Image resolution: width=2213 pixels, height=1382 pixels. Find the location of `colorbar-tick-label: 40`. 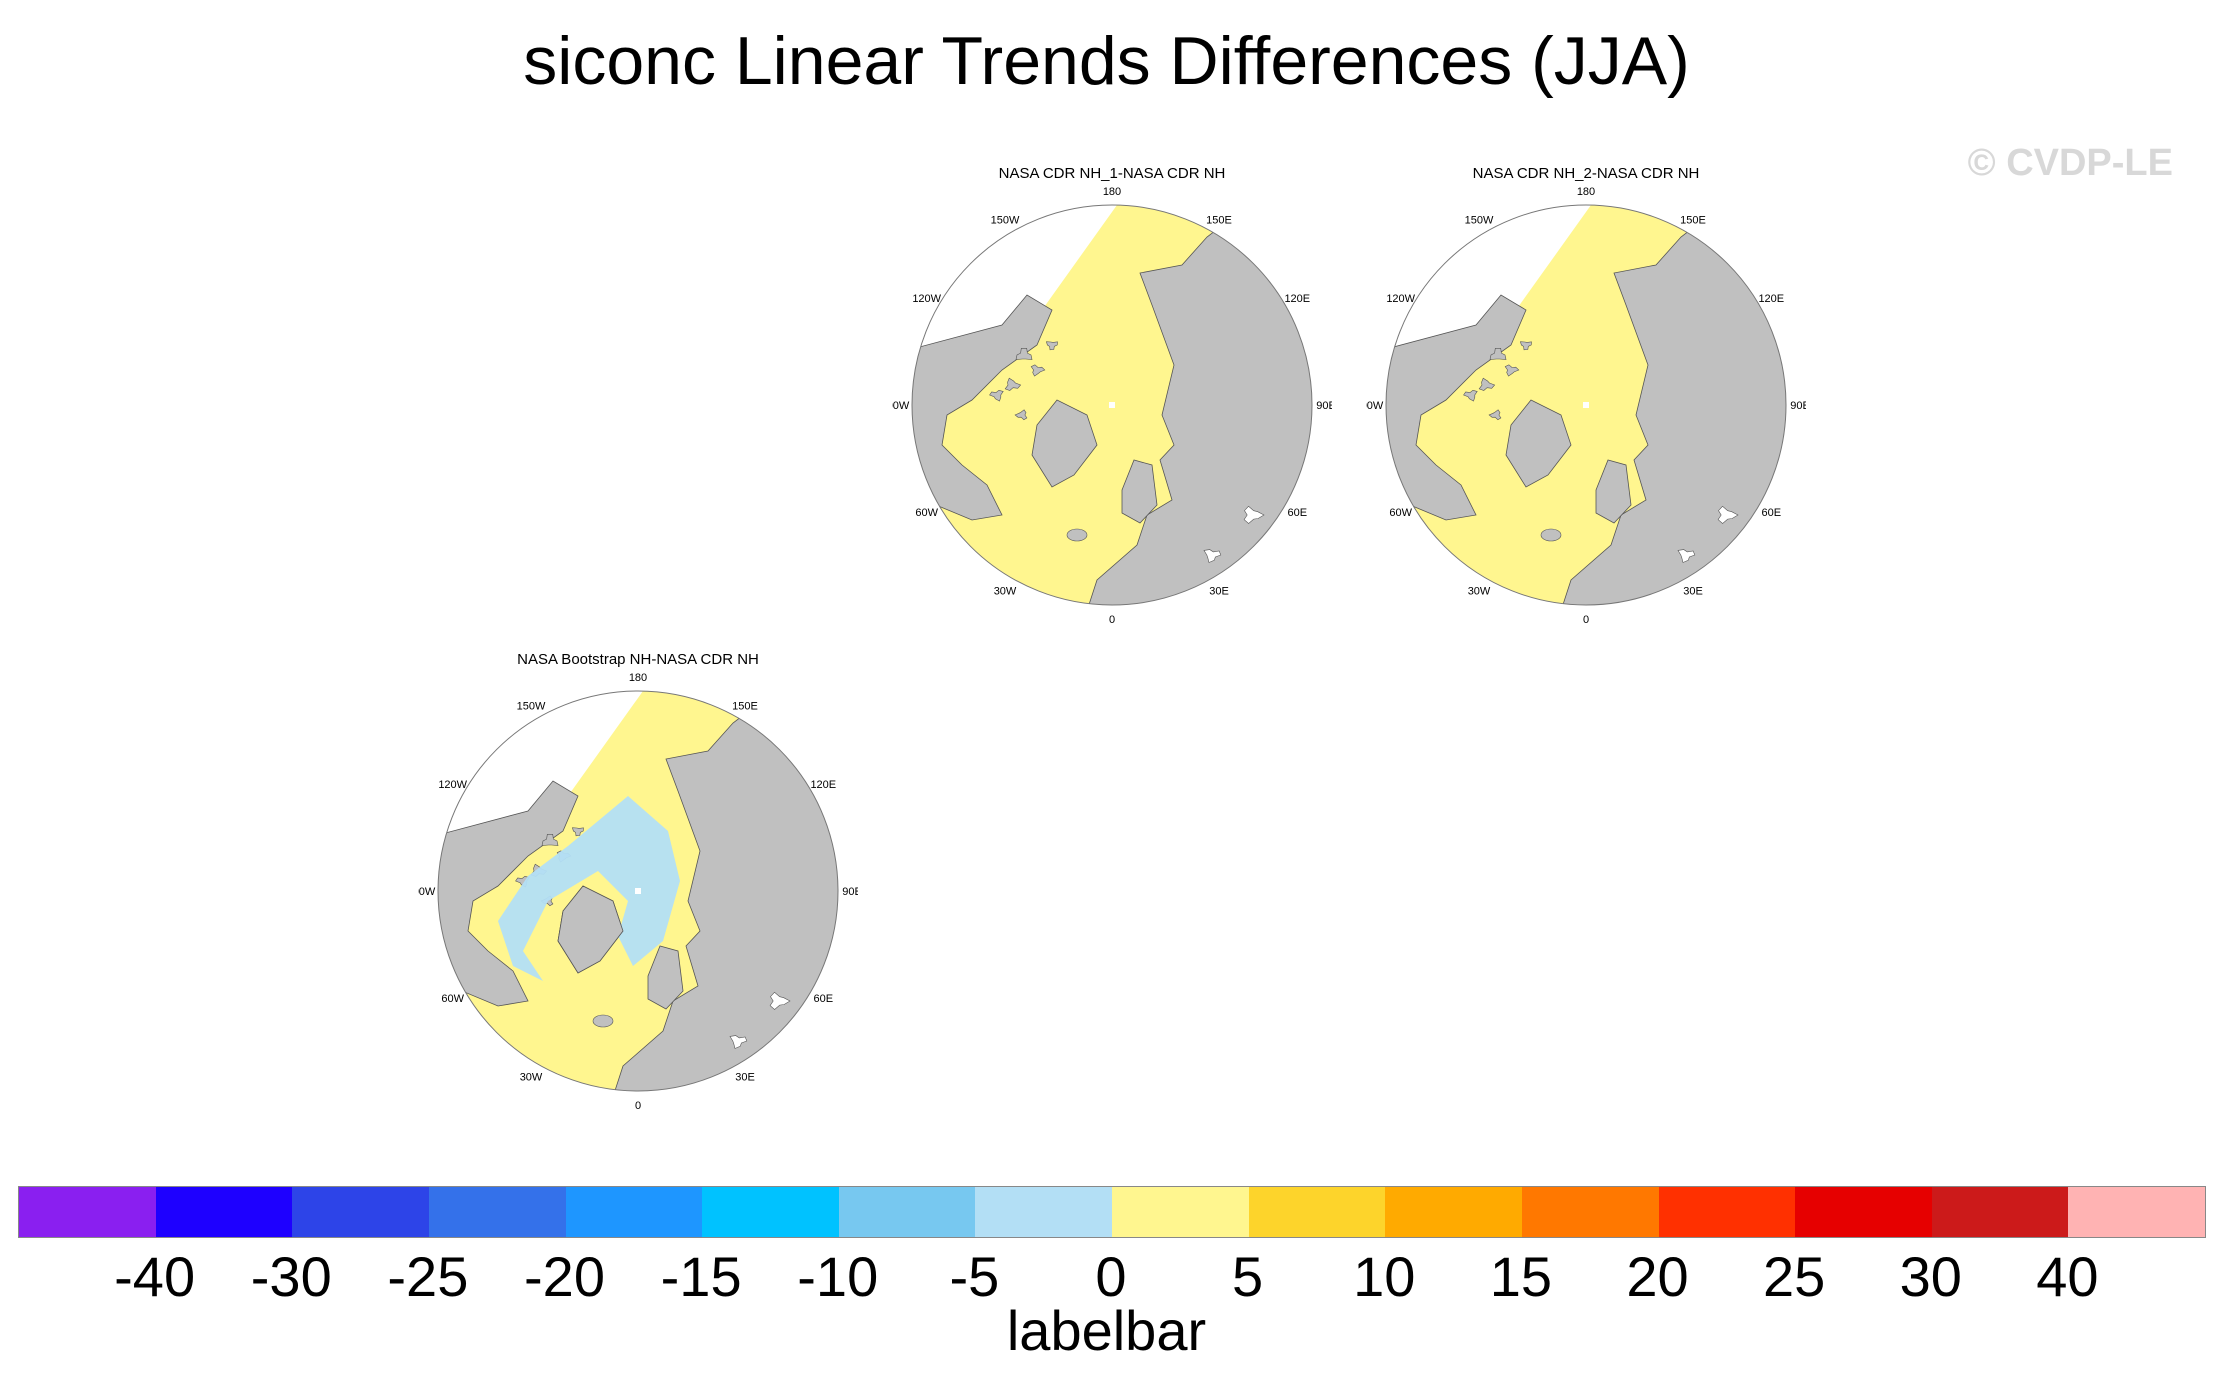

colorbar-tick-label: 40 is located at coordinates (2067, 1276).